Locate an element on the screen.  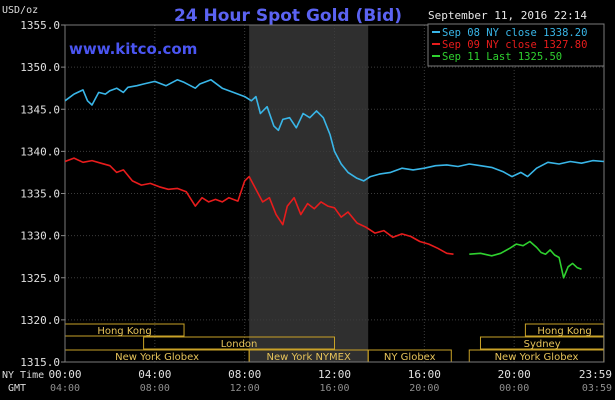
session-label: NY Globex is located at coordinates (410, 357).